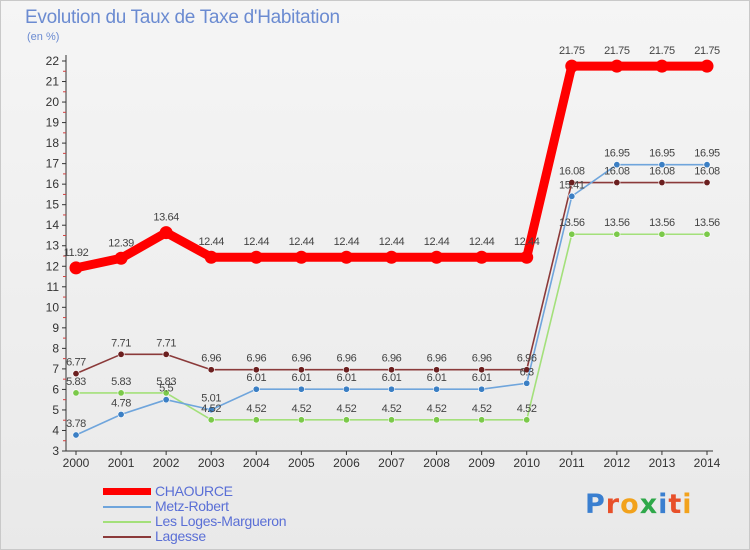  I want to click on y-tick-label: 4, so click(55, 430).